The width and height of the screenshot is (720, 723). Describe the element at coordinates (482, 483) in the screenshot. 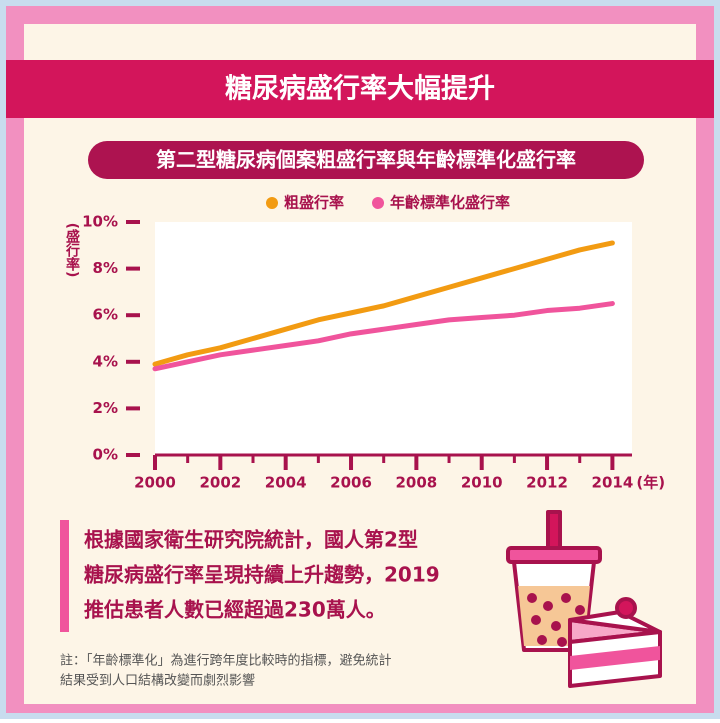

I see `x-tick-label: 2010` at that location.